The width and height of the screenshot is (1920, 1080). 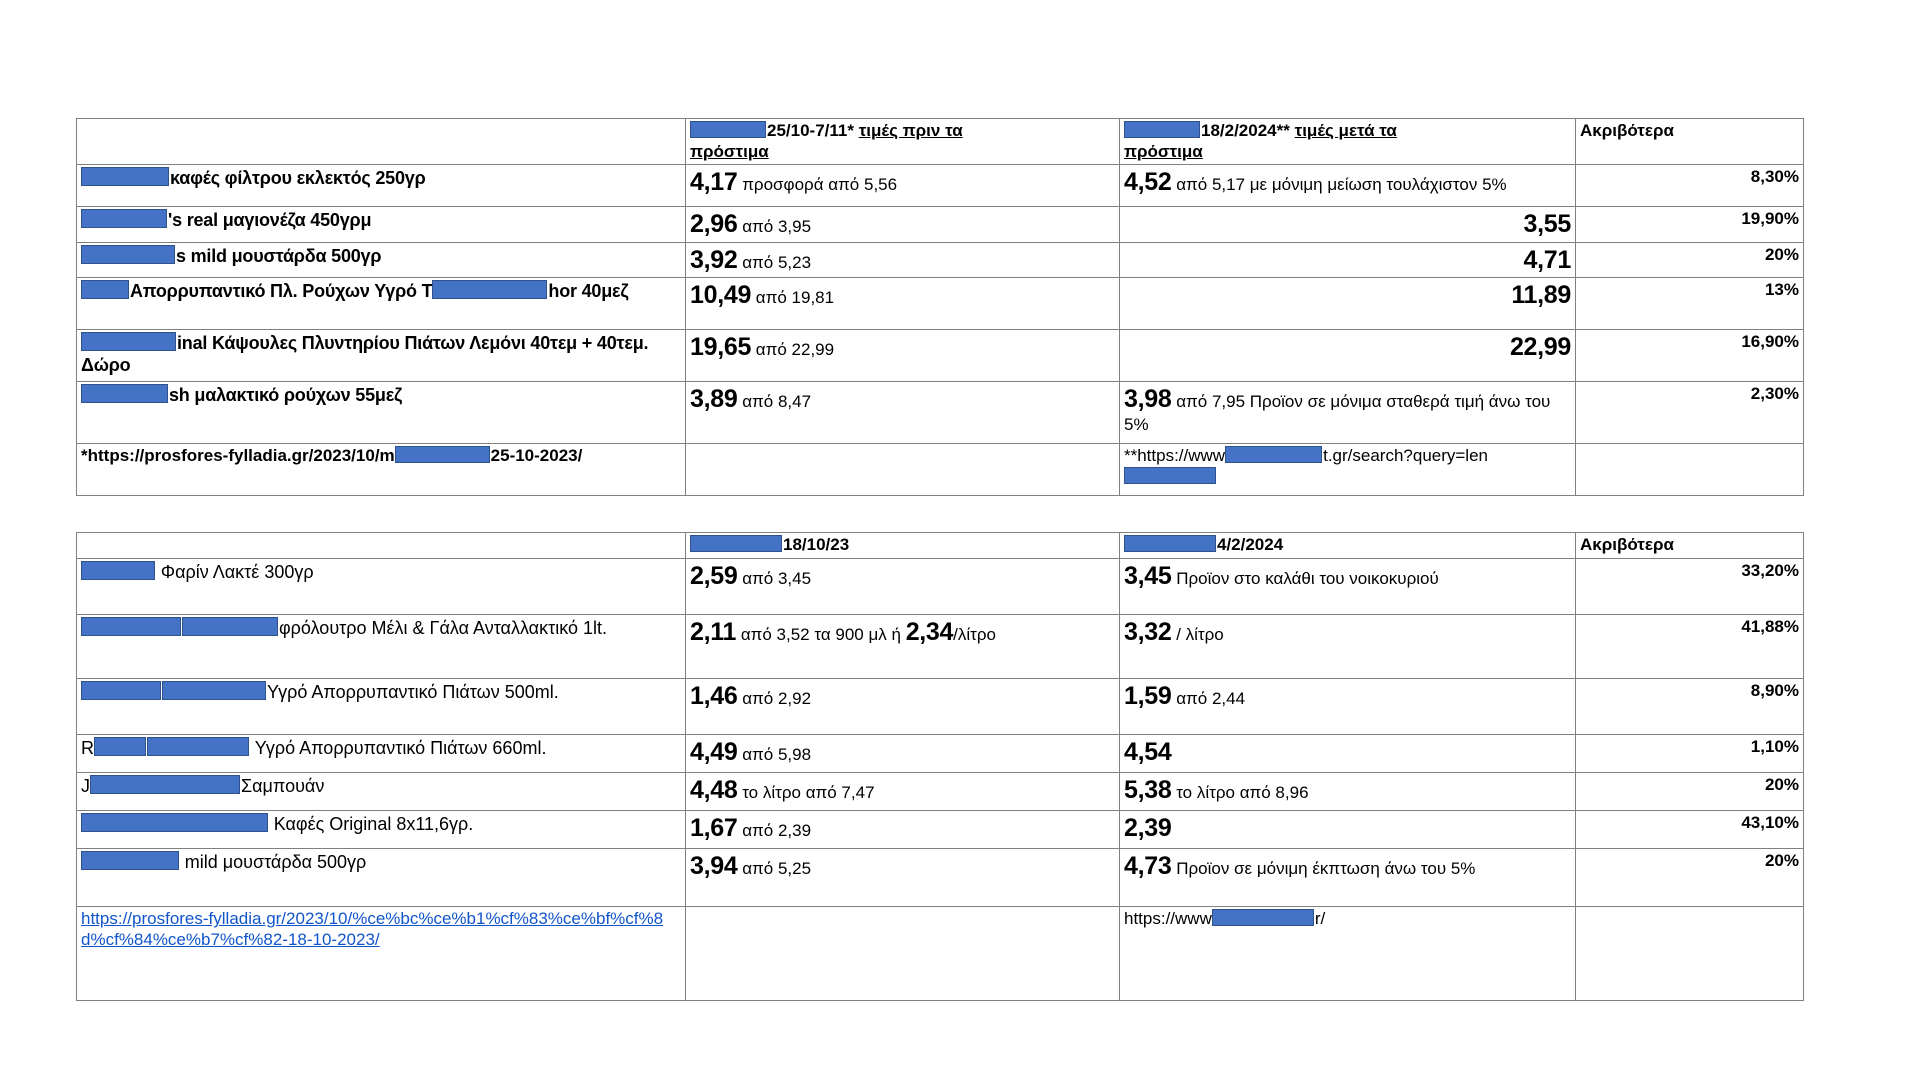 I want to click on product-name-cell: R Υγρό Απορρυπαντικό Πιάτων 660ml., so click(x=381, y=754).